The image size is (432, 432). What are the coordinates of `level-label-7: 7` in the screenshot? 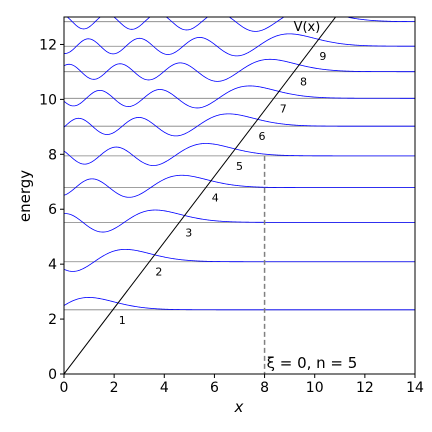 It's located at (283, 108).